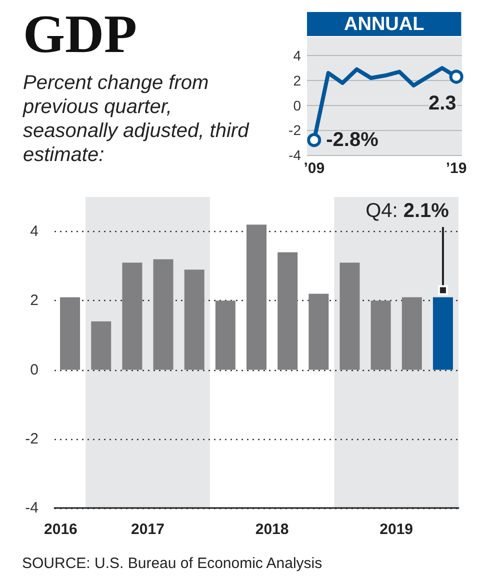  I want to click on chart-title: GDP, so click(80, 34).